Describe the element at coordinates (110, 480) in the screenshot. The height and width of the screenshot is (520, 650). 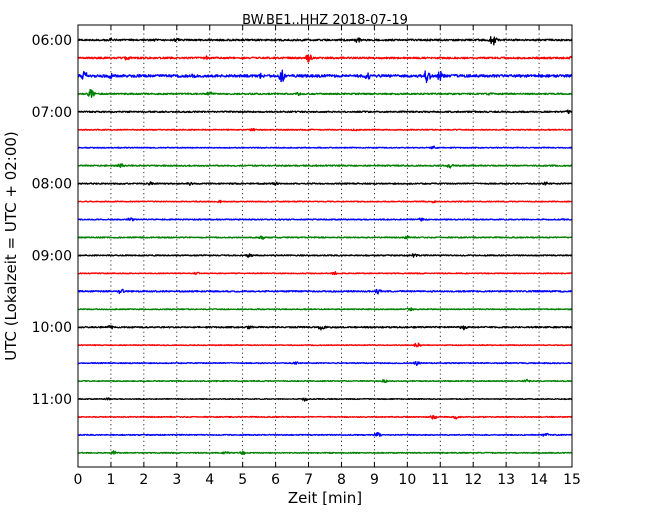
I see `x-tick-label: 1` at that location.